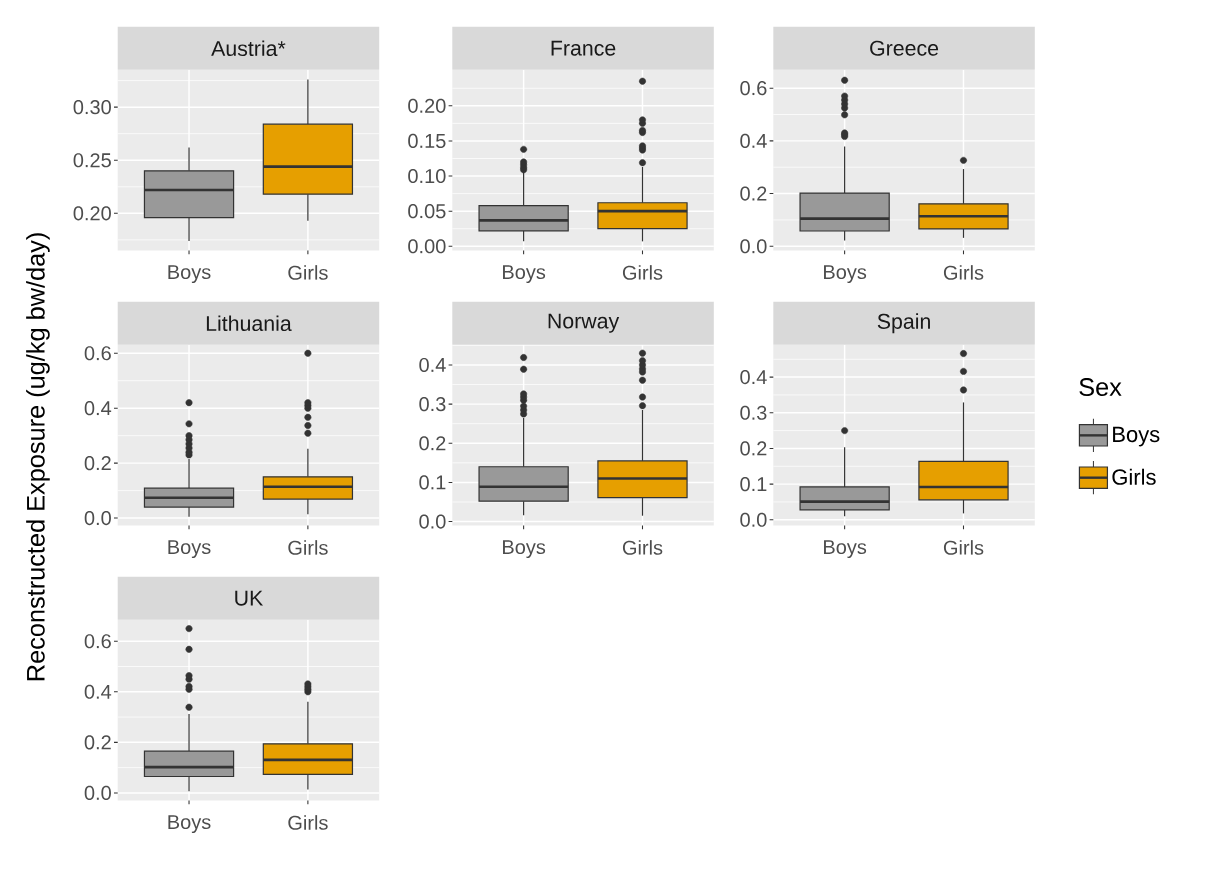  Describe the element at coordinates (427, 246) in the screenshot. I see `y-tick-label: 0.00` at that location.